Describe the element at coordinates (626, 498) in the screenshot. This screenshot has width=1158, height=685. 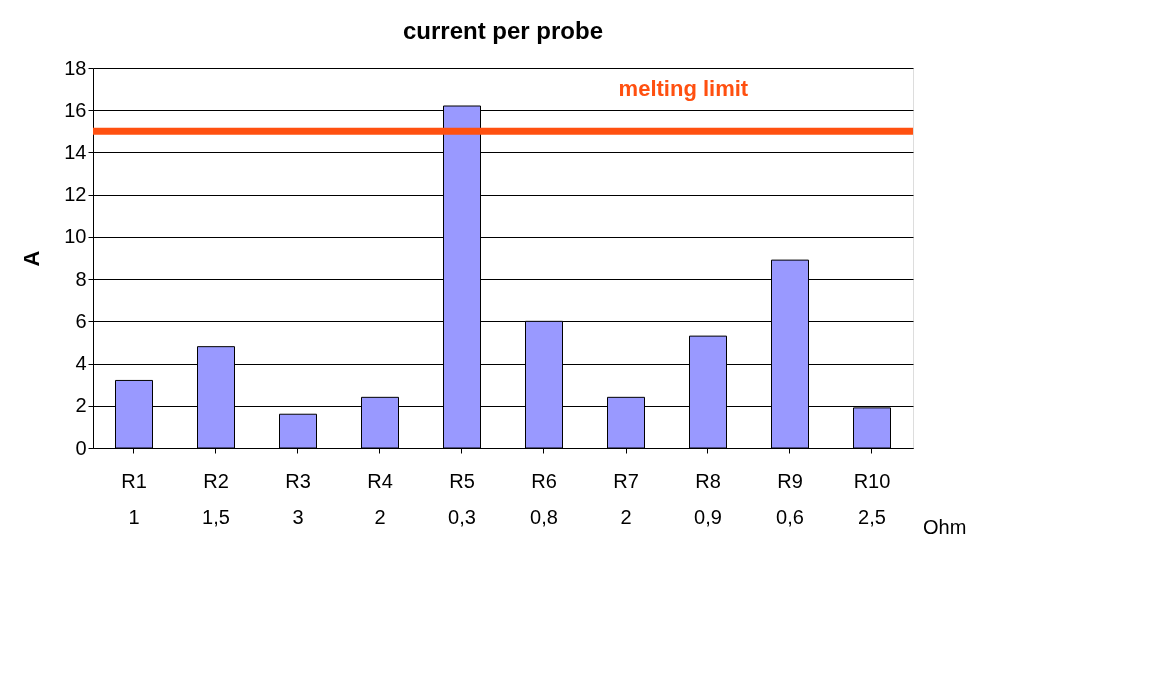
I see `x-tick-label: R7 2` at that location.